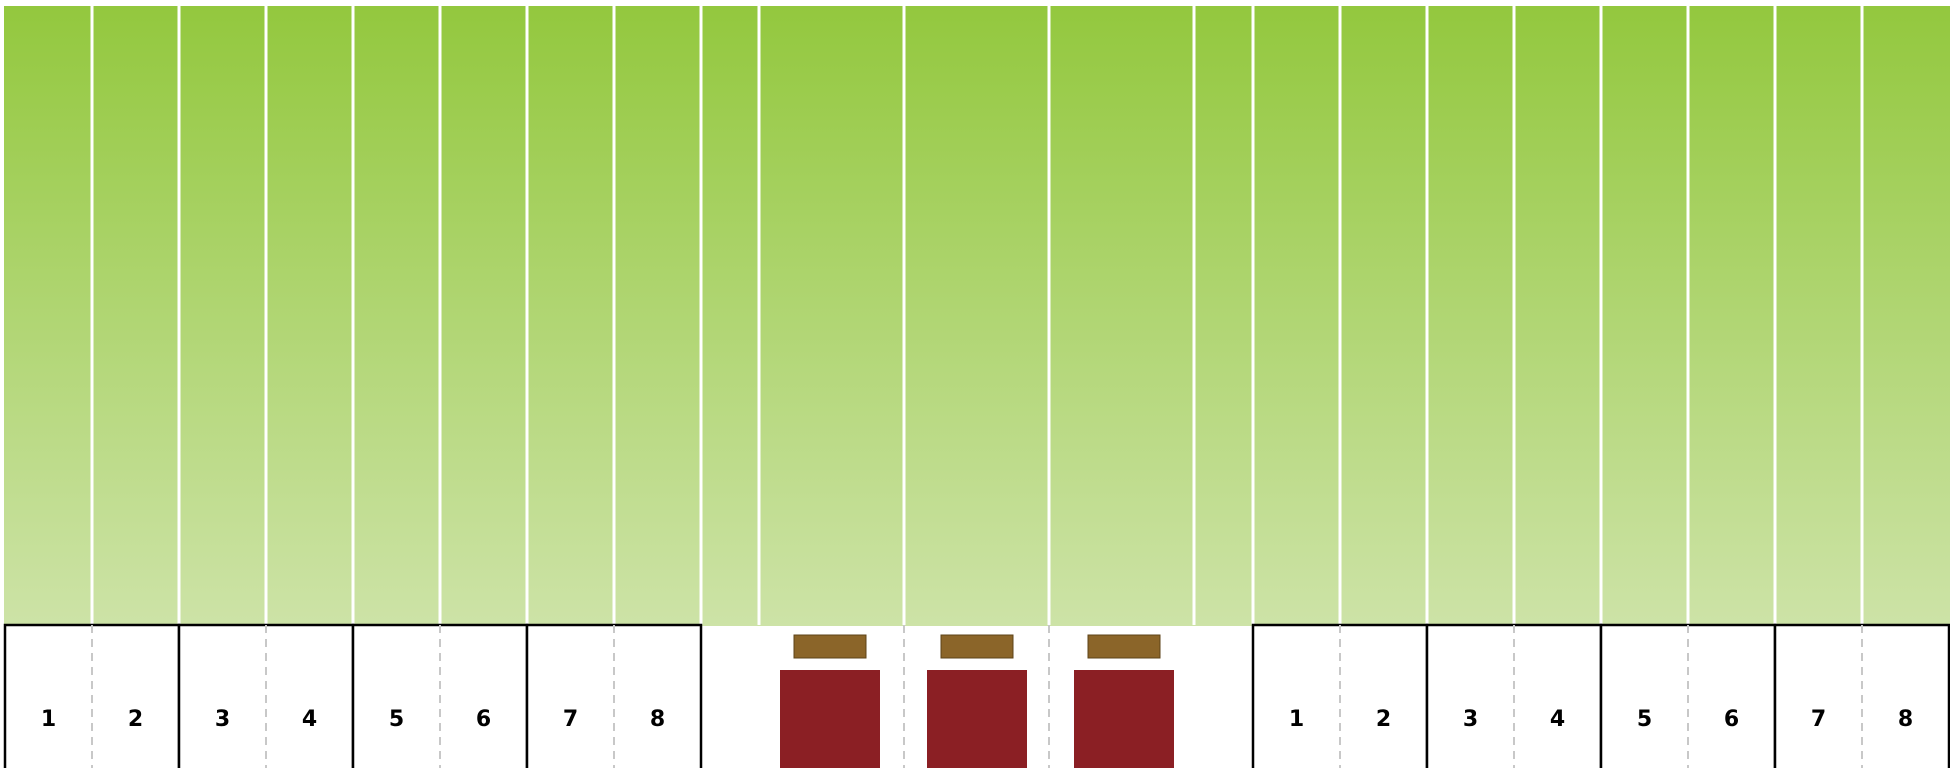 Image resolution: width=1950 pixels, height=768 pixels. I want to click on left-stall-number-4: 4, so click(309, 719).